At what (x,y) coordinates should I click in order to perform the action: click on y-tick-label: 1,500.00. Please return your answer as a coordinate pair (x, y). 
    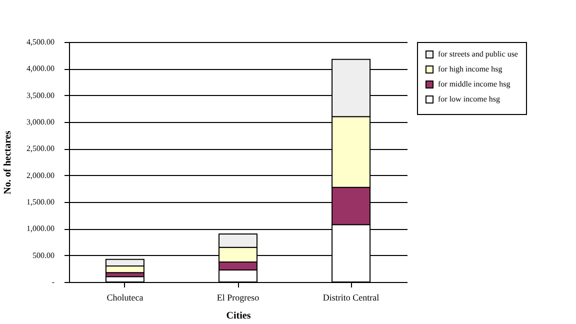
    Looking at the image, I should click on (40, 202).